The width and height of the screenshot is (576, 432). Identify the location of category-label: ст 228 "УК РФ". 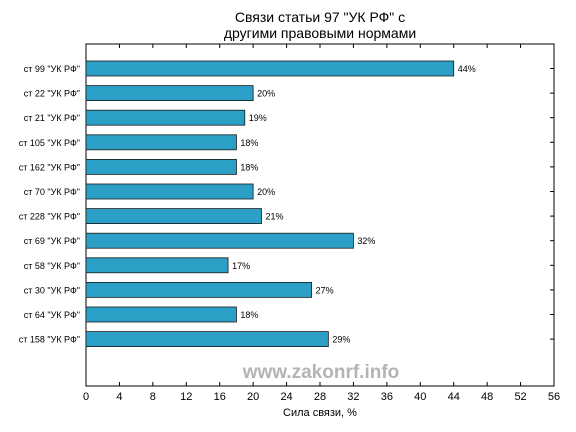
(49, 217).